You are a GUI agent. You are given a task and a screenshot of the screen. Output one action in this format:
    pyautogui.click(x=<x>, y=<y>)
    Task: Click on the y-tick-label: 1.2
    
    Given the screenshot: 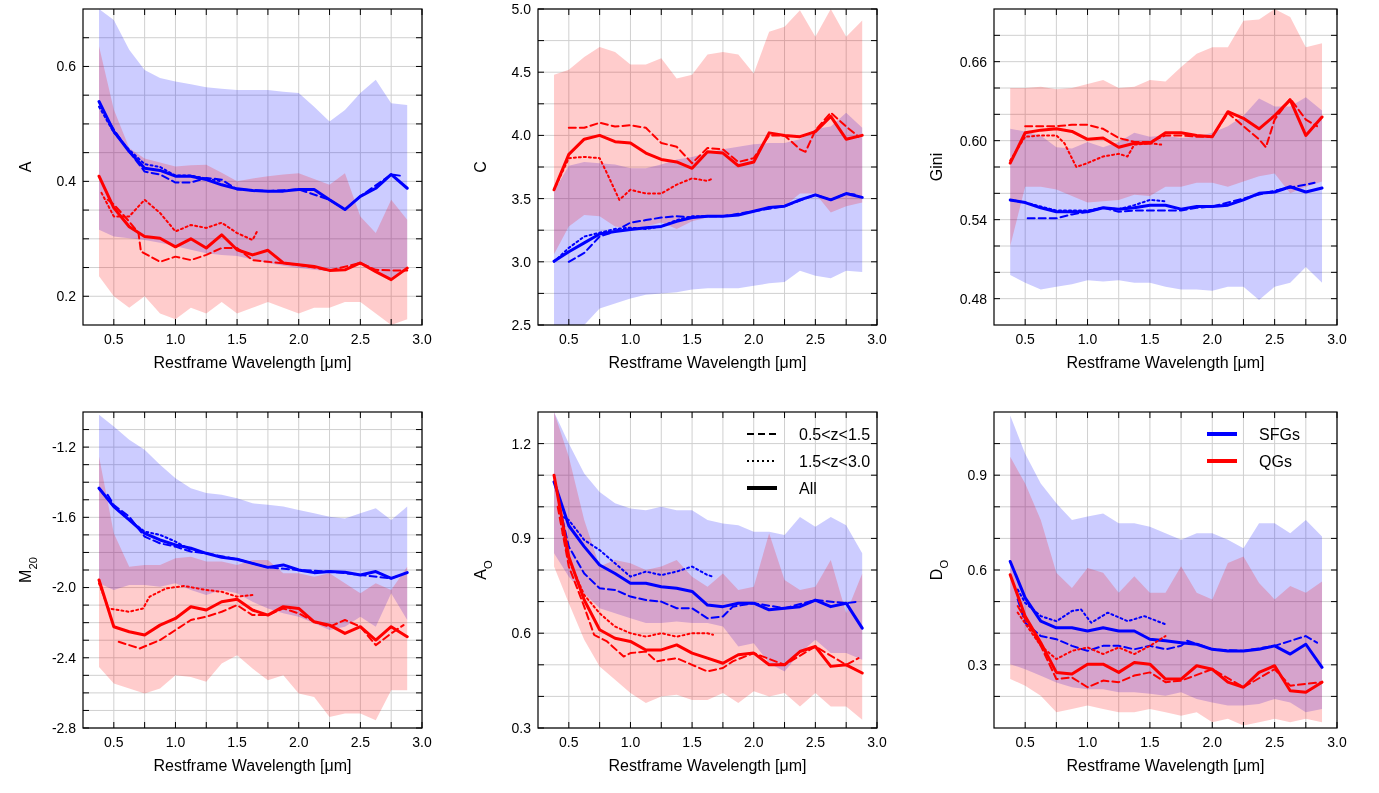 What is the action you would take?
    pyautogui.click(x=521, y=443)
    